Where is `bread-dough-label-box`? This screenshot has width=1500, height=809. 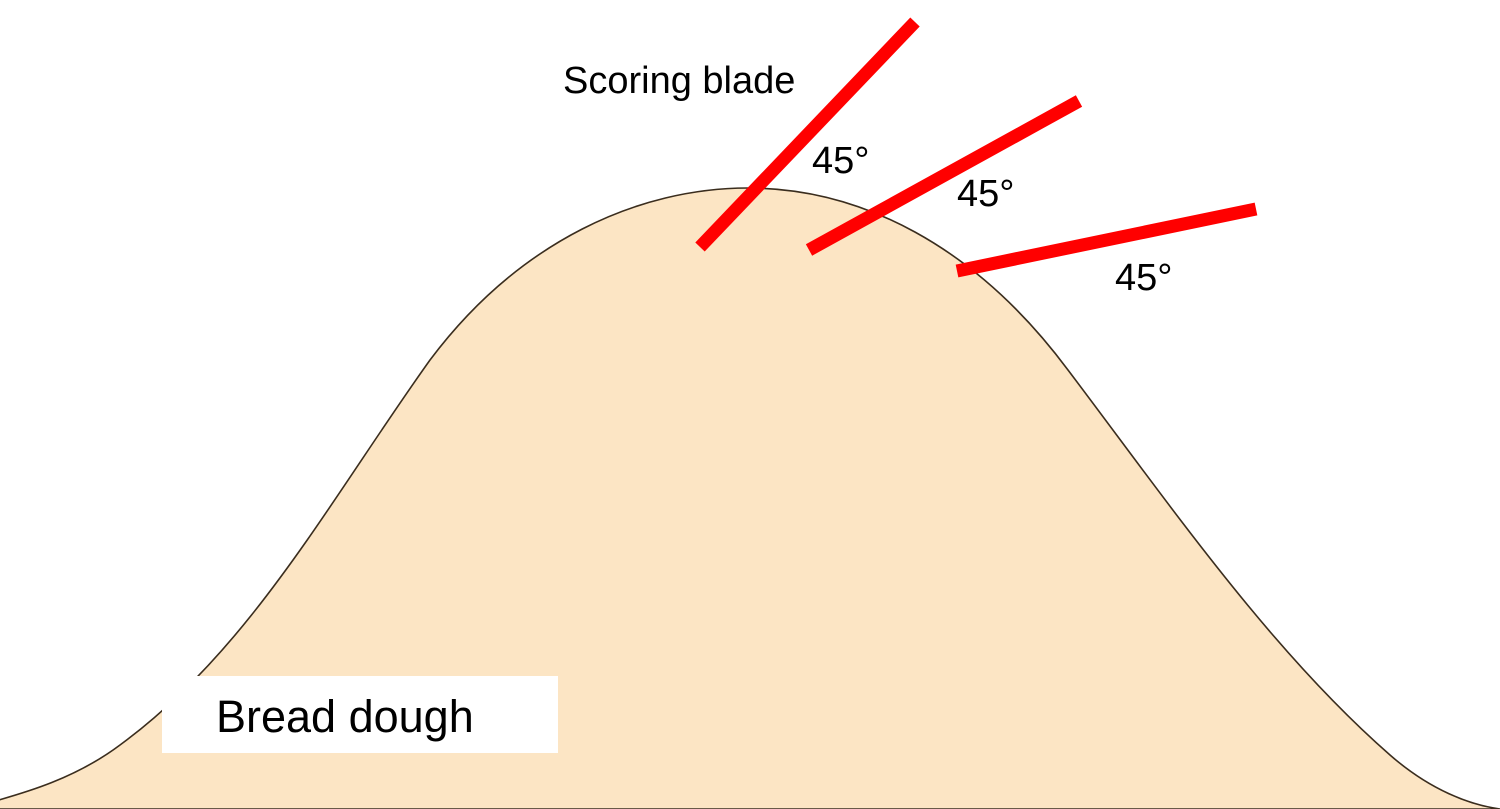 bread-dough-label-box is located at coordinates (360, 714).